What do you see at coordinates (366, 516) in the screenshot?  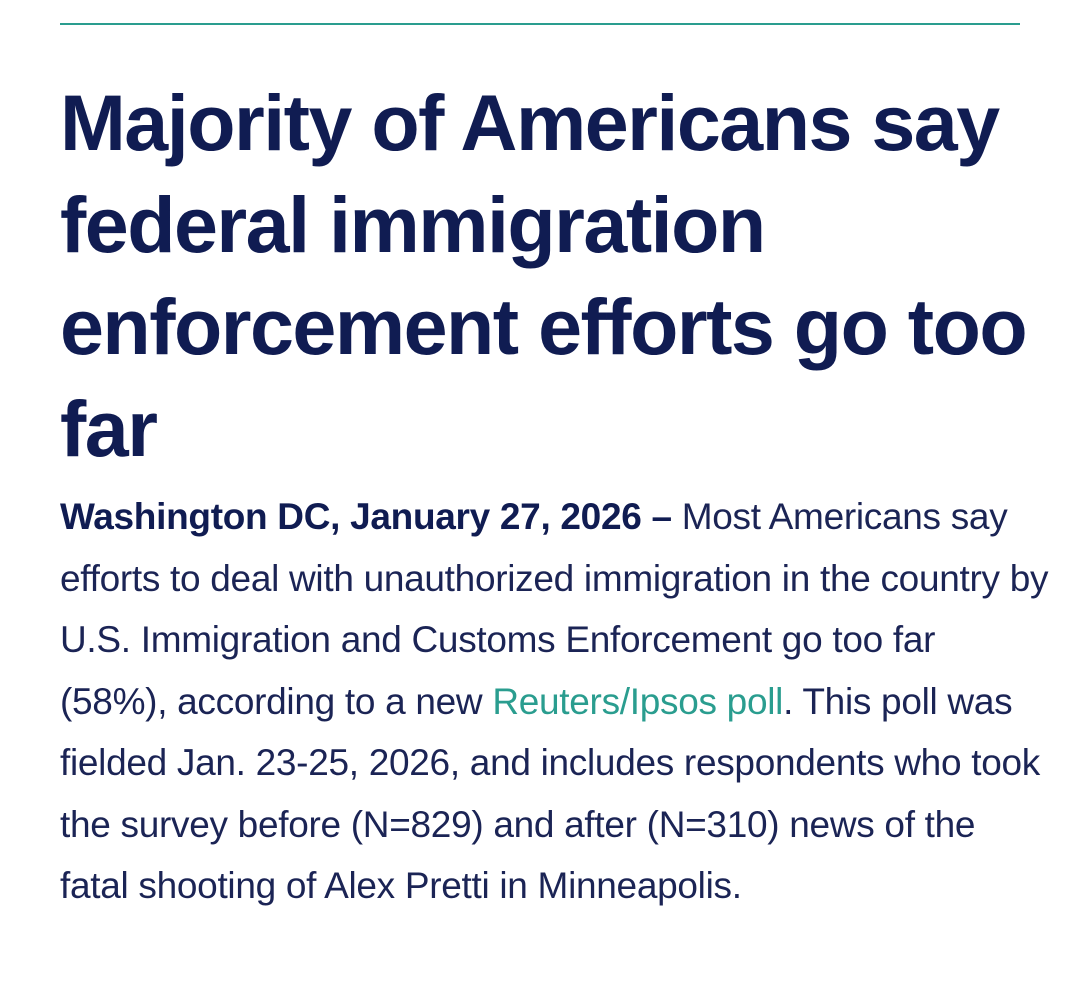 I see `dateline: Washington DC, January 27, 2026 –` at bounding box center [366, 516].